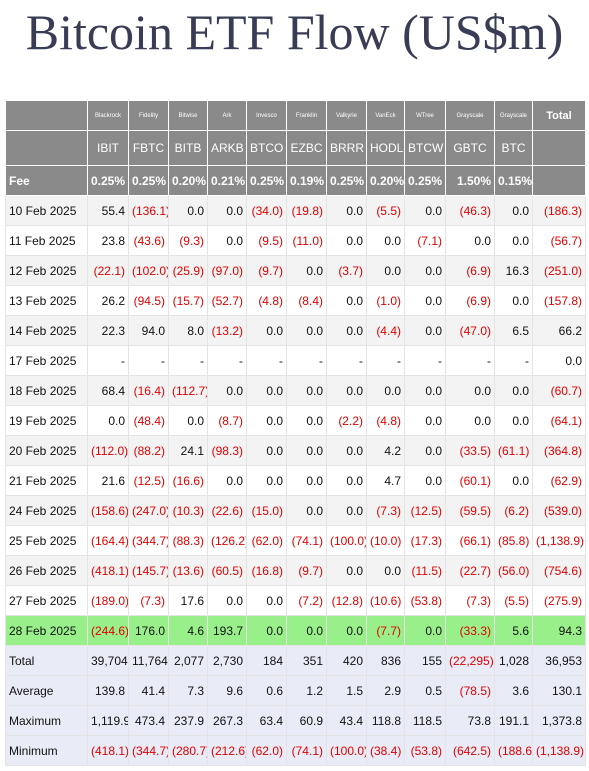 This screenshot has height=771, width=589. Describe the element at coordinates (108, 630) in the screenshot. I see `flow-value: (244.6)` at that location.